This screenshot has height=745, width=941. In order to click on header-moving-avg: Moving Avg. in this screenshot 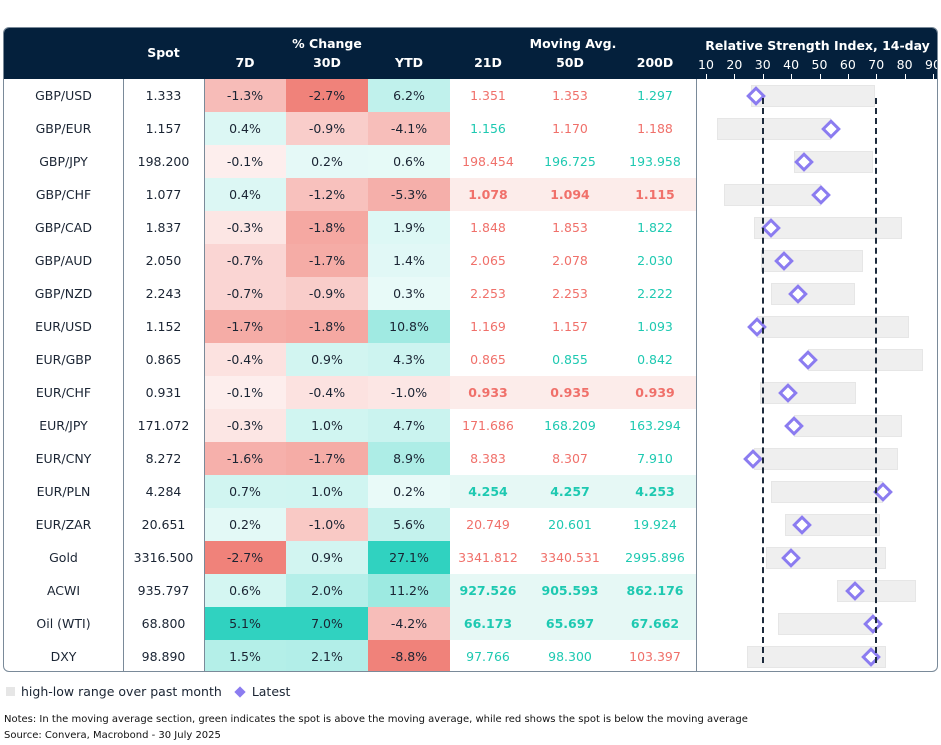, I will do `click(573, 43)`.